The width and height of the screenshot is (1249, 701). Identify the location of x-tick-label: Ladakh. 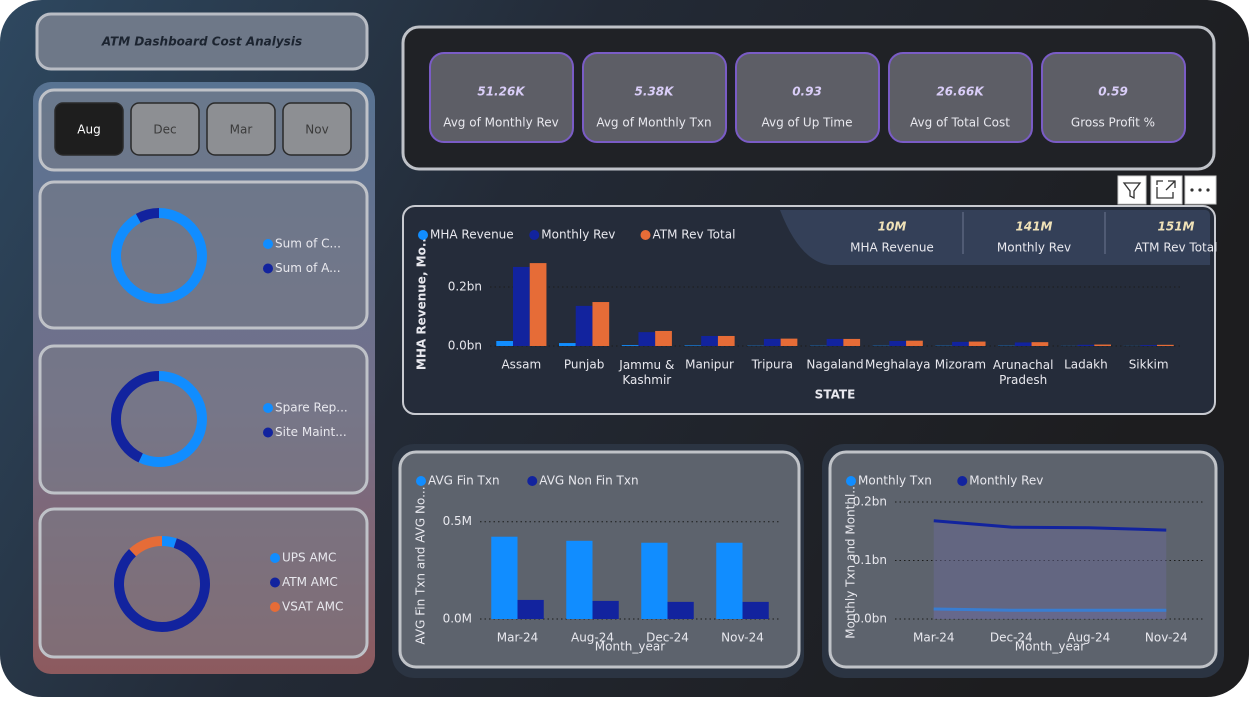
(1086, 365).